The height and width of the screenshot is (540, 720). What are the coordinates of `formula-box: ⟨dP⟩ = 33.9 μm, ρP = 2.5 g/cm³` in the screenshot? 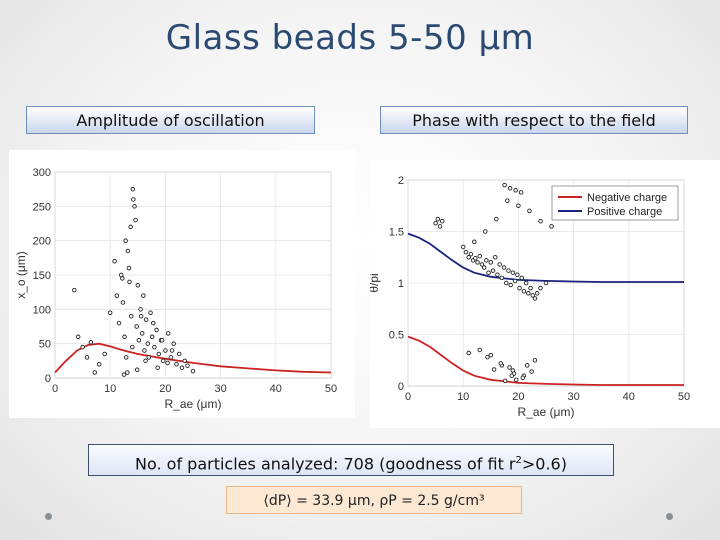 It's located at (374, 500).